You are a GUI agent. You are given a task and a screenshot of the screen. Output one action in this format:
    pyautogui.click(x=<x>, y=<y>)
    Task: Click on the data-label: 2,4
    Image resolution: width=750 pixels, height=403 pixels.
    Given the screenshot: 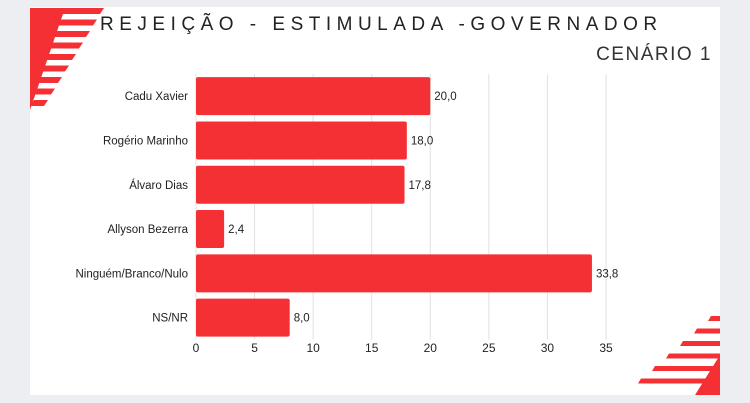 What is the action you would take?
    pyautogui.click(x=236, y=230)
    